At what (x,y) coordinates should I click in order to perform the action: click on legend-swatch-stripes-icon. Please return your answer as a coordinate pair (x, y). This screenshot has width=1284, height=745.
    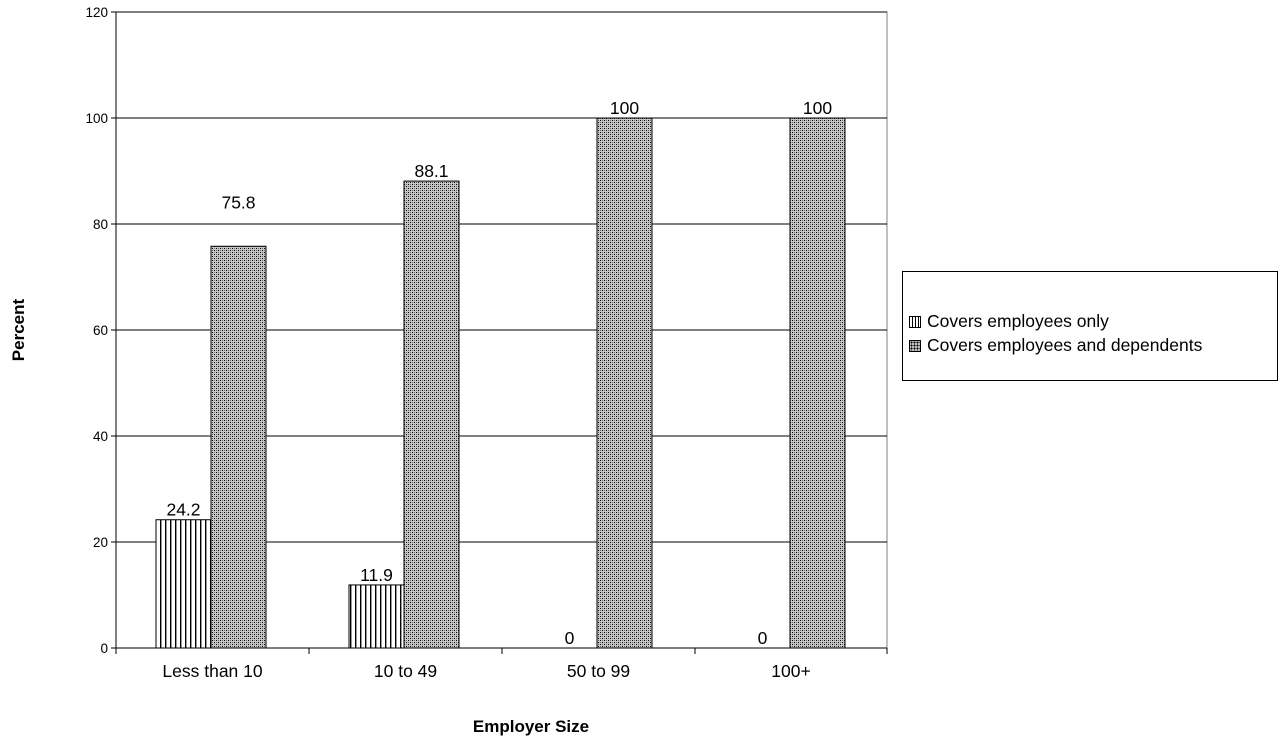
    Looking at the image, I should click on (915, 321).